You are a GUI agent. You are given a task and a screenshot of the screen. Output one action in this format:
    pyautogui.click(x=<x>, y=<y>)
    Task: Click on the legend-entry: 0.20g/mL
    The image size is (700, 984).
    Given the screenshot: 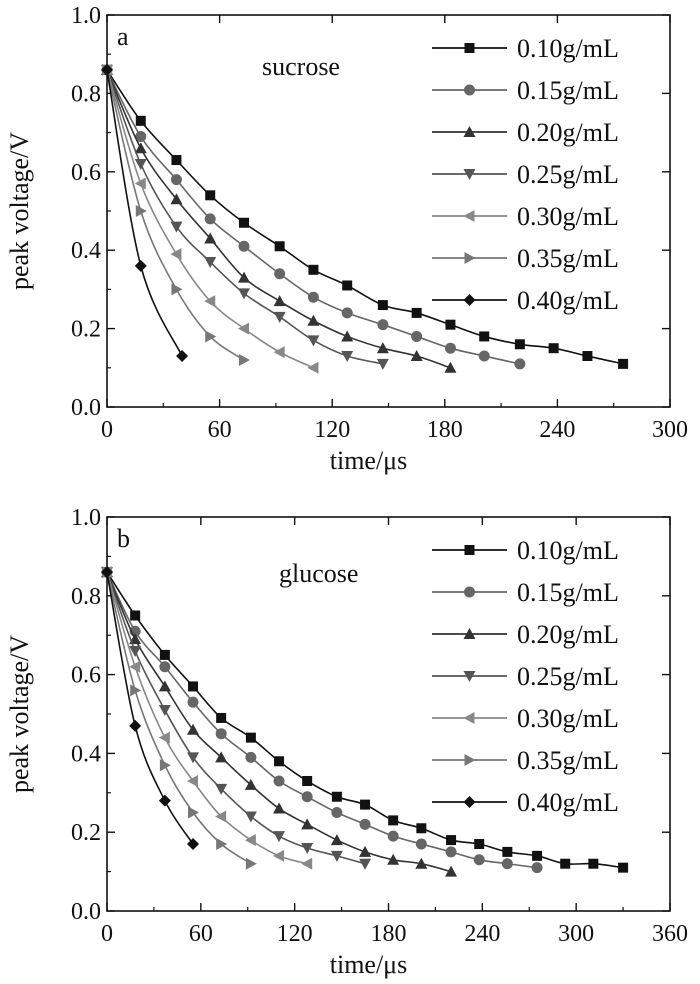 What is the action you would take?
    pyautogui.click(x=525, y=132)
    